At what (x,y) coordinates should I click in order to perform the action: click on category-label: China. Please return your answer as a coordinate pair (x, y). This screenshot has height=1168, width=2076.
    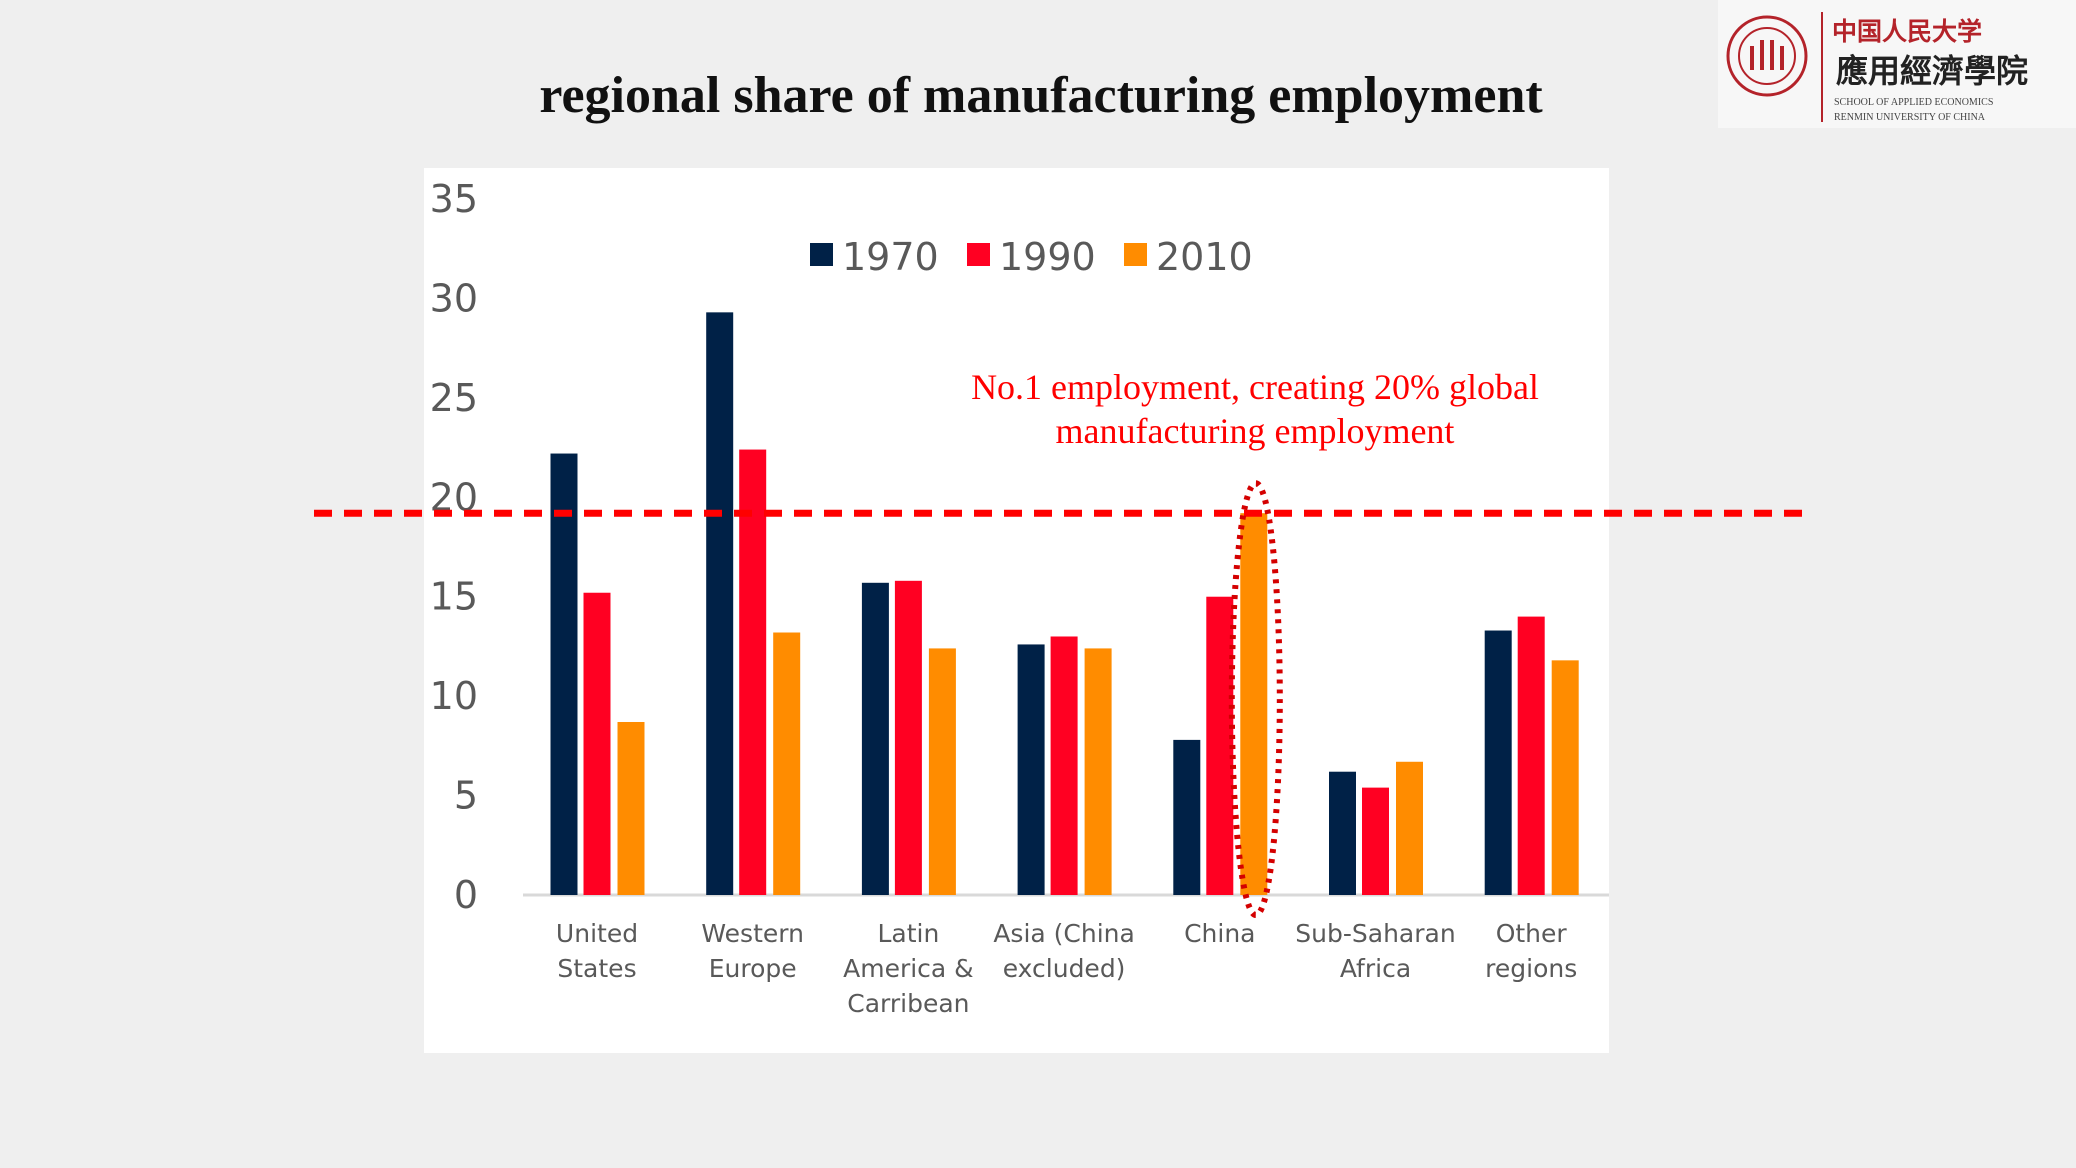
    Looking at the image, I should click on (1219, 933).